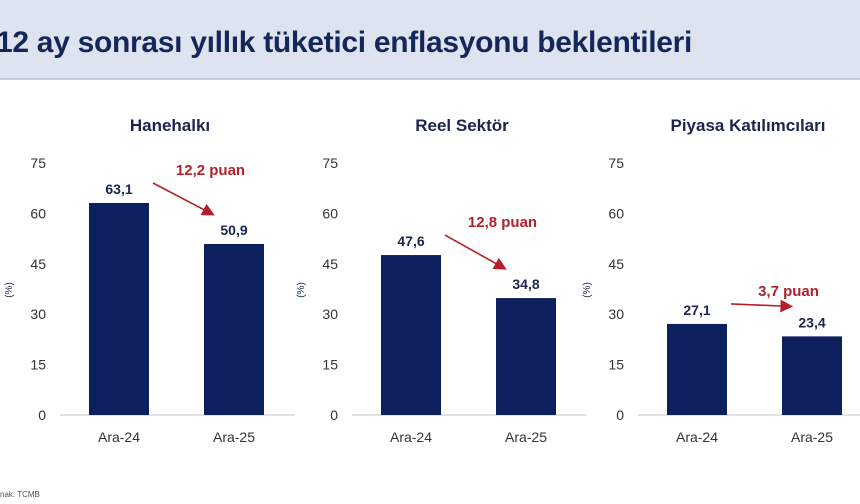  I want to click on change-annotation: 12,2 puan, so click(210, 170).